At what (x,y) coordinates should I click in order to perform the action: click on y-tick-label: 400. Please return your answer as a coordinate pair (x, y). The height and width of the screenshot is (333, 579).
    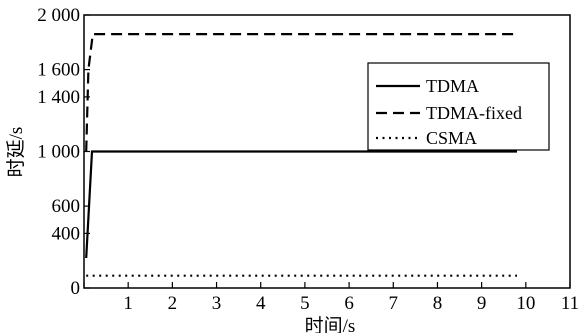
    Looking at the image, I should click on (66, 233).